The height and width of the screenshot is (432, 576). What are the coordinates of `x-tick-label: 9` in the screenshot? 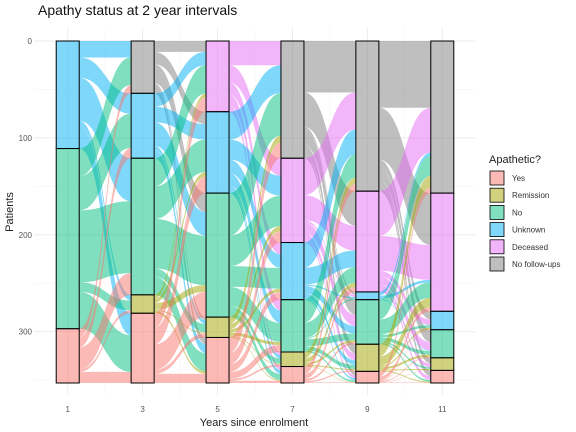 It's located at (367, 409).